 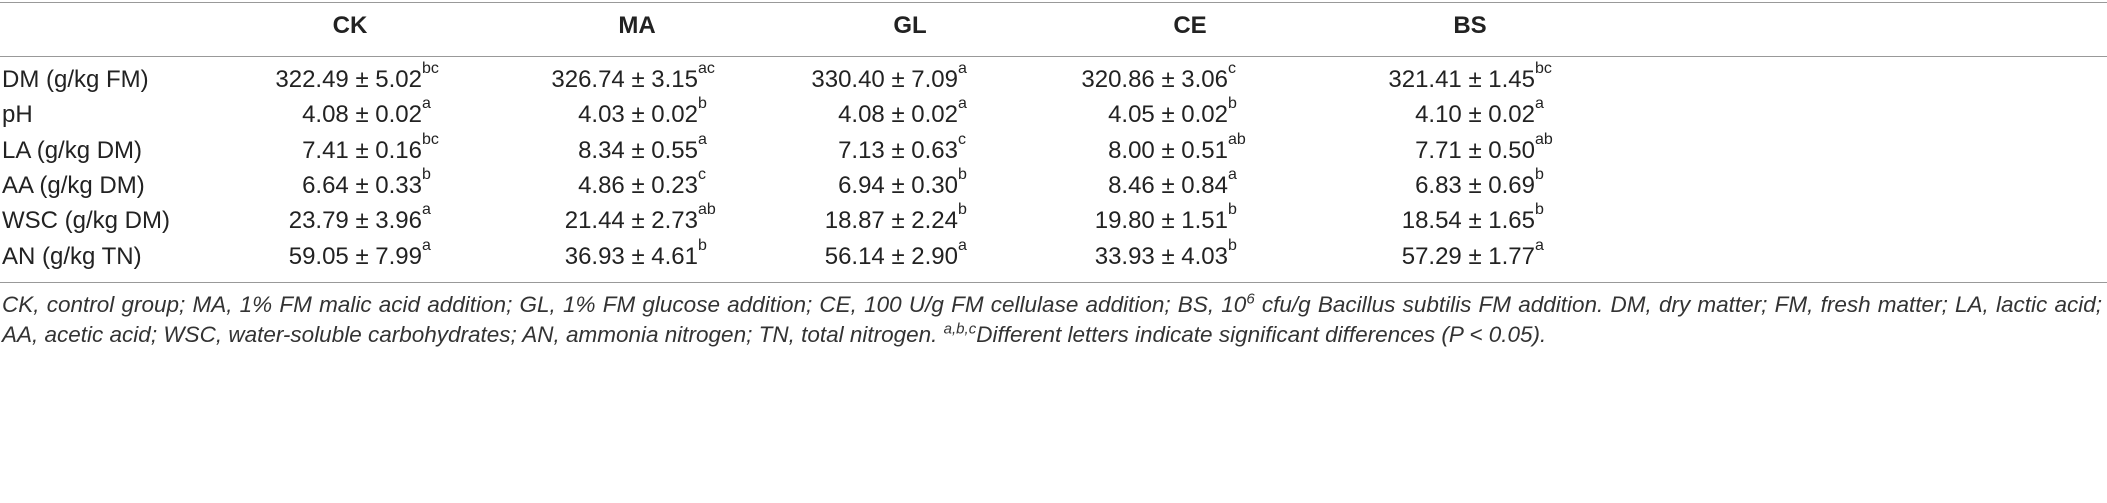 I want to click on cell-value: 7.41 ± 0.16, so click(x=362, y=150).